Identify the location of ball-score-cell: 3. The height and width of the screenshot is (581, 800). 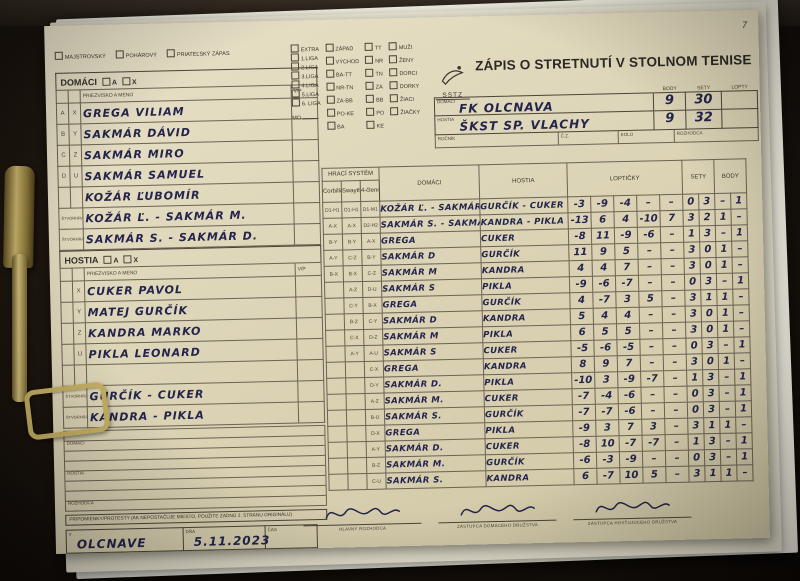
(627, 299).